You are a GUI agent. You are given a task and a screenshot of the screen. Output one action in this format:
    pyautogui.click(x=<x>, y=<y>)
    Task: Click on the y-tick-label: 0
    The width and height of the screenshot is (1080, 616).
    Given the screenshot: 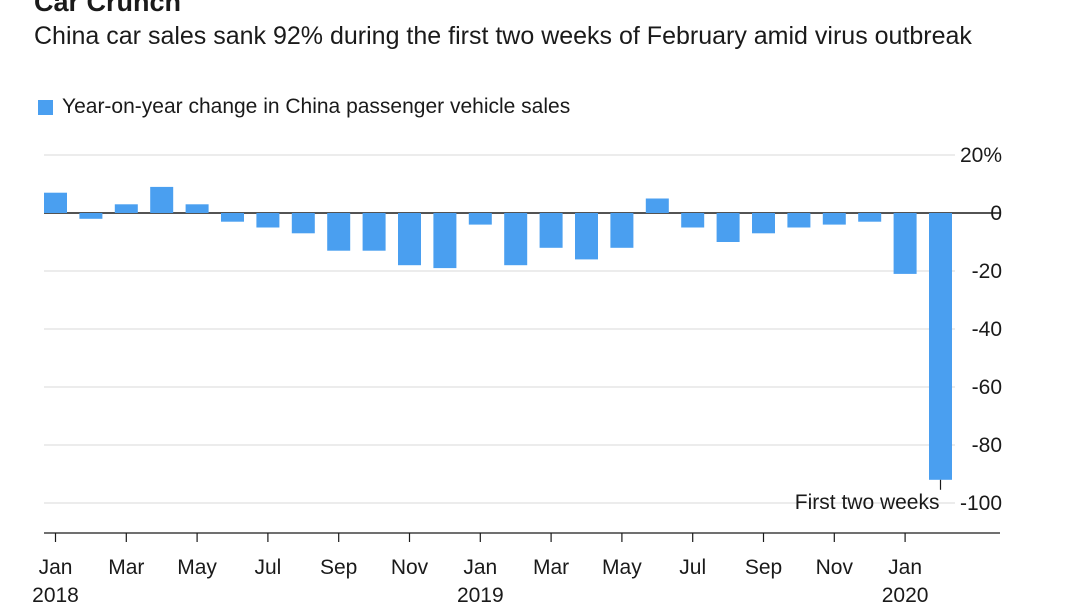 What is the action you would take?
    pyautogui.click(x=996, y=213)
    